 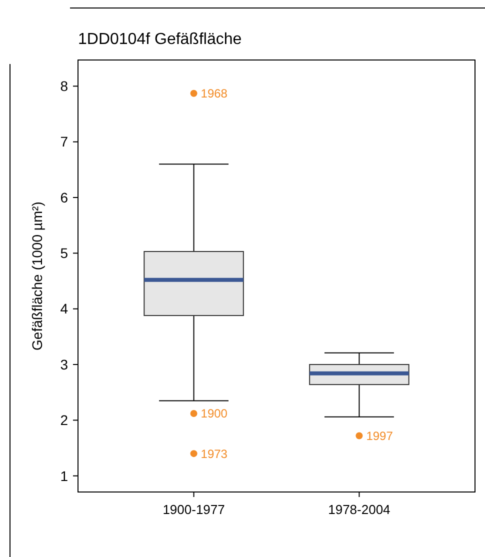 What do you see at coordinates (193, 509) in the screenshot?
I see `x-tick-label: 1900-1977` at bounding box center [193, 509].